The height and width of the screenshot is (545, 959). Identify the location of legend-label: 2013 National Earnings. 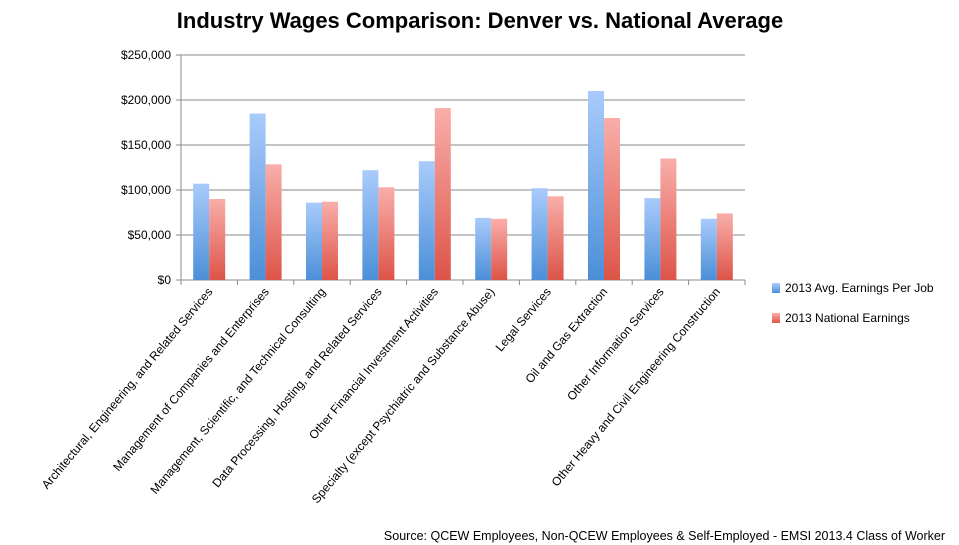
(847, 318).